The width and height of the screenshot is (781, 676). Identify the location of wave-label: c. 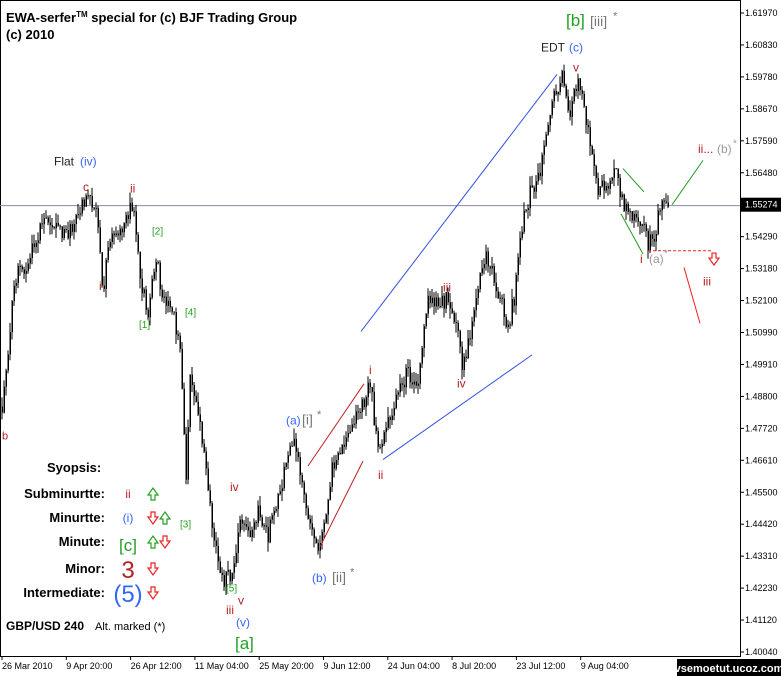
(86, 187).